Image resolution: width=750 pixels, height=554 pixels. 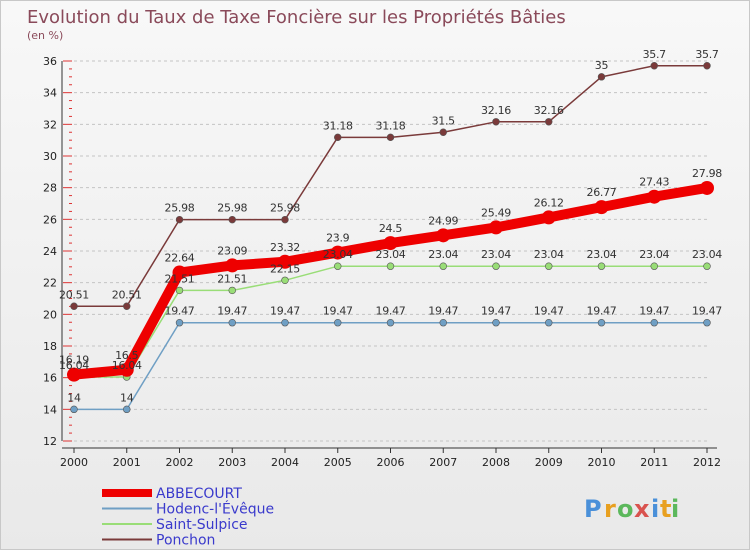 I want to click on point-saint-sulpice-2006, so click(x=390, y=266).